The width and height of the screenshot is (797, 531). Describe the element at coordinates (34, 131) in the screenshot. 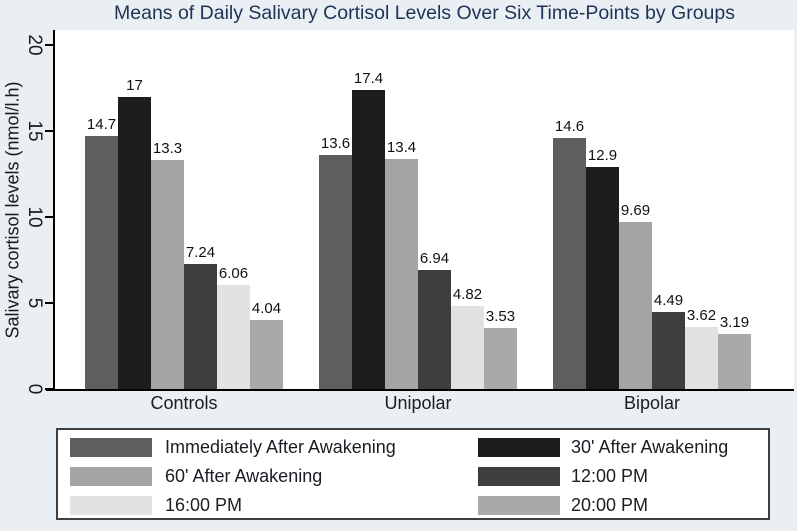

I see `y-tick-label: 15` at that location.